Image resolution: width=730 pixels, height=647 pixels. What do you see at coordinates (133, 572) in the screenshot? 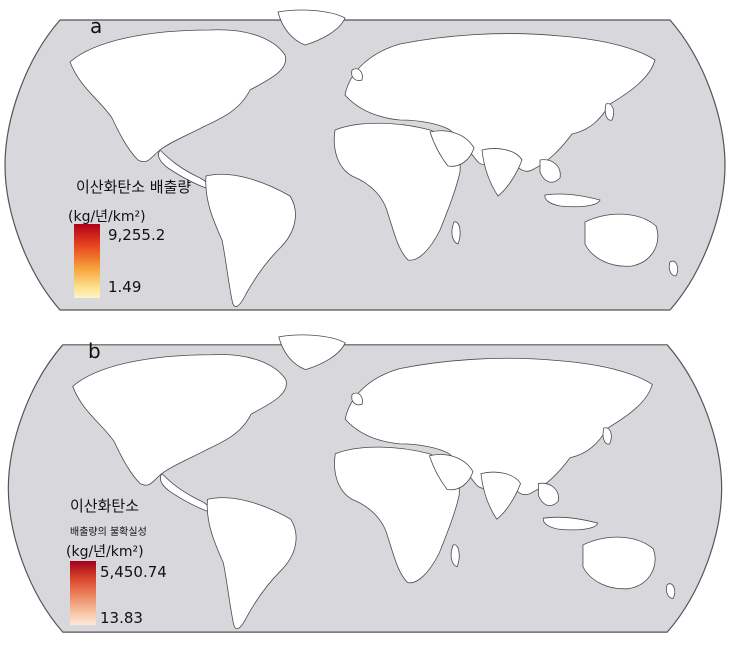
I see `legend-max-value: 5,450.74` at bounding box center [133, 572].